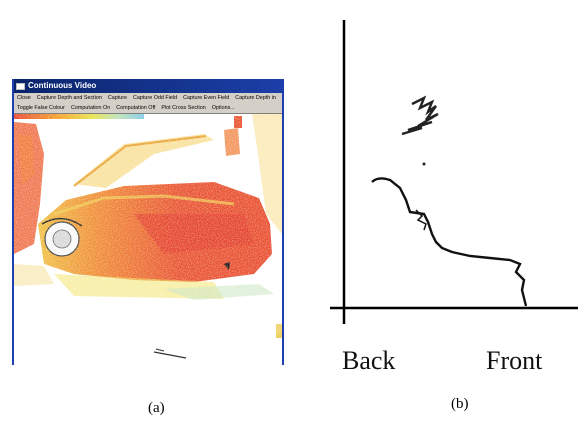 This screenshot has width=588, height=442. What do you see at coordinates (117, 98) in the screenshot?
I see `menu-capture: Capture` at bounding box center [117, 98].